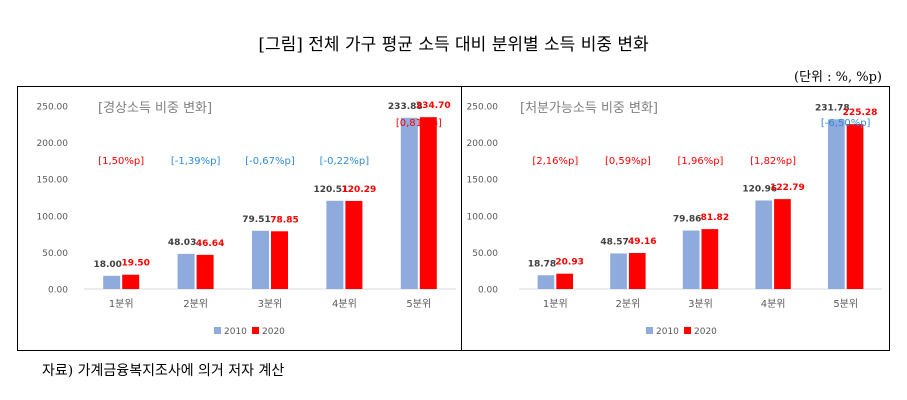 The image size is (907, 400). Describe the element at coordinates (555, 161) in the screenshot. I see `change-label: [2,16%p]` at that location.